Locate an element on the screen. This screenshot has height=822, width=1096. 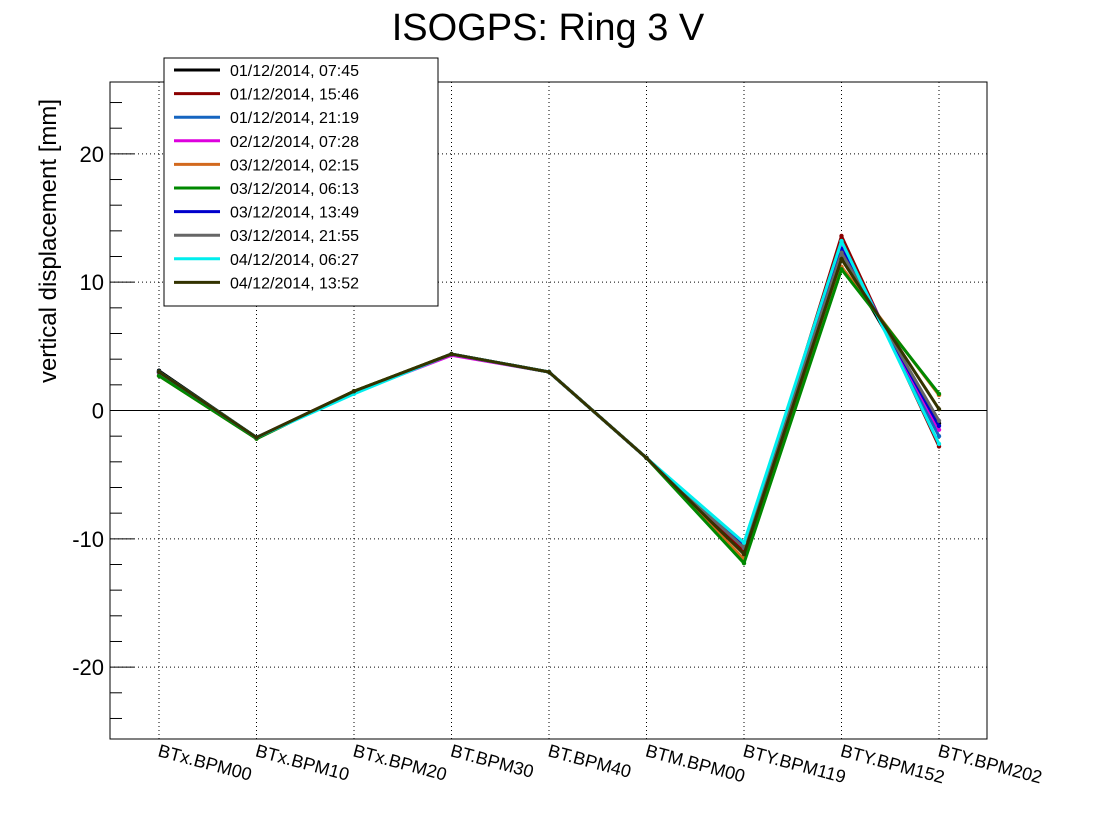
legend-label: 04/12/2014, 06:27 is located at coordinates (294, 260).